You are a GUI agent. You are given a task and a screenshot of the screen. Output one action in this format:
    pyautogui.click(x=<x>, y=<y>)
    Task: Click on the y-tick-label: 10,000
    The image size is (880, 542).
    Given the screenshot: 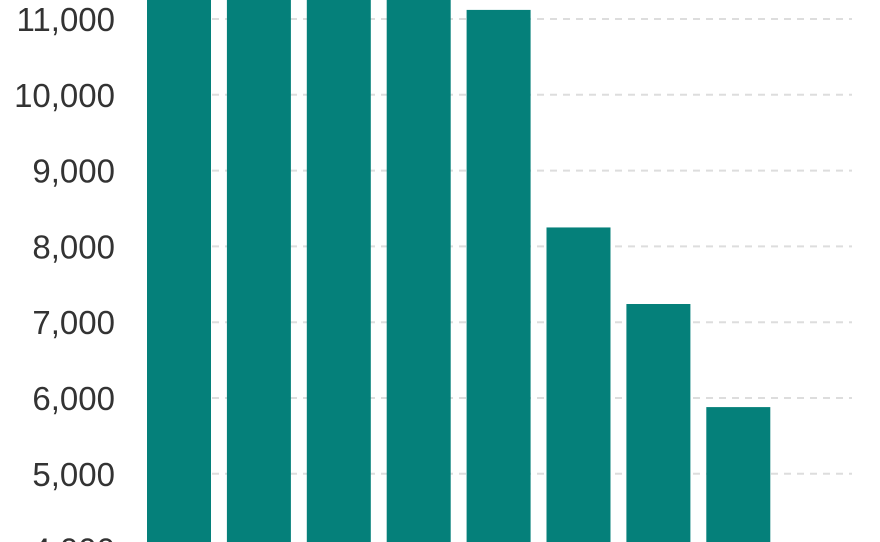 What is the action you would take?
    pyautogui.click(x=64, y=95)
    